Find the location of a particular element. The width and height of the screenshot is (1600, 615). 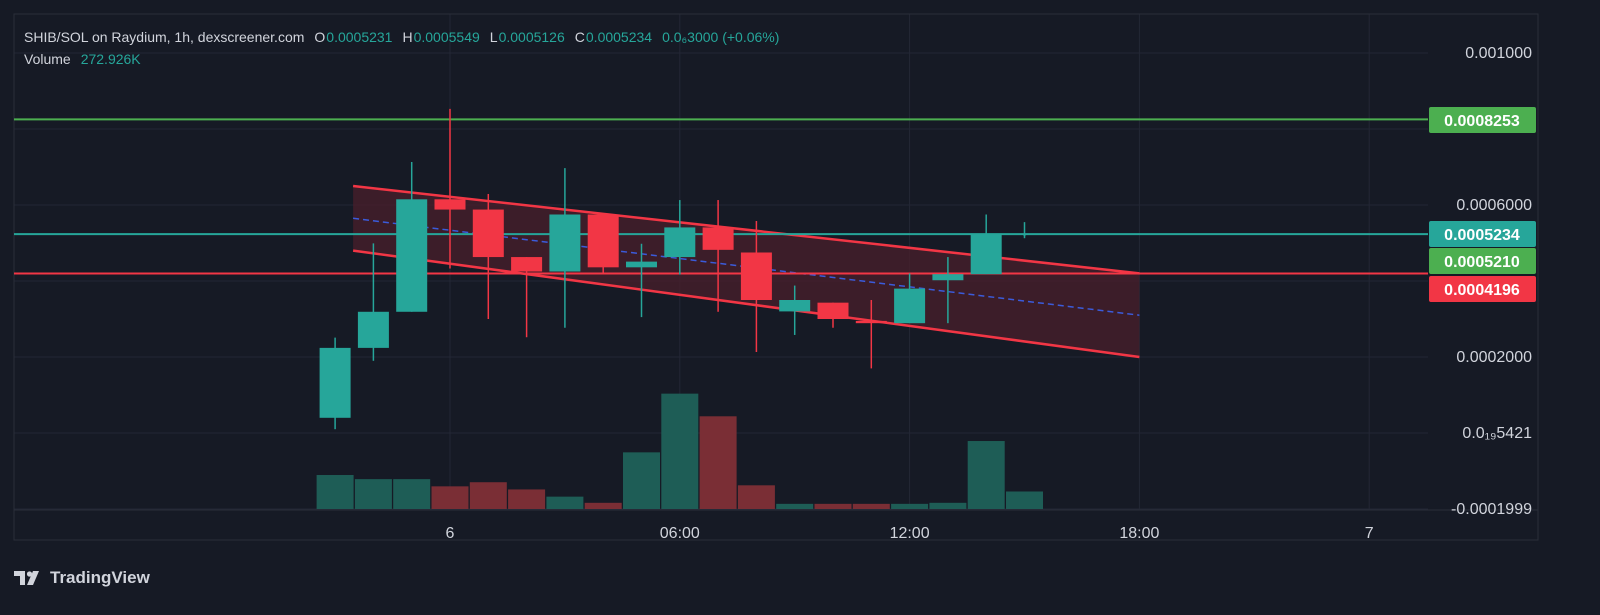

high-value-group: H 0.0005549 is located at coordinates (440, 37).